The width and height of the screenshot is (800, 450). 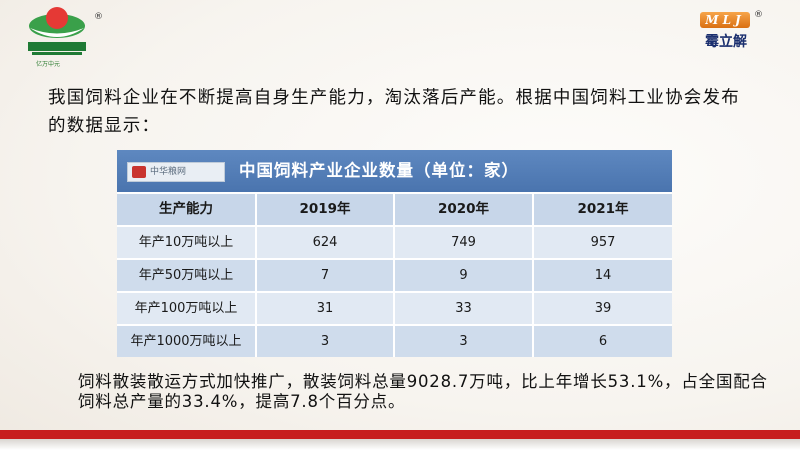 I want to click on table-cell: 749, so click(x=464, y=242).